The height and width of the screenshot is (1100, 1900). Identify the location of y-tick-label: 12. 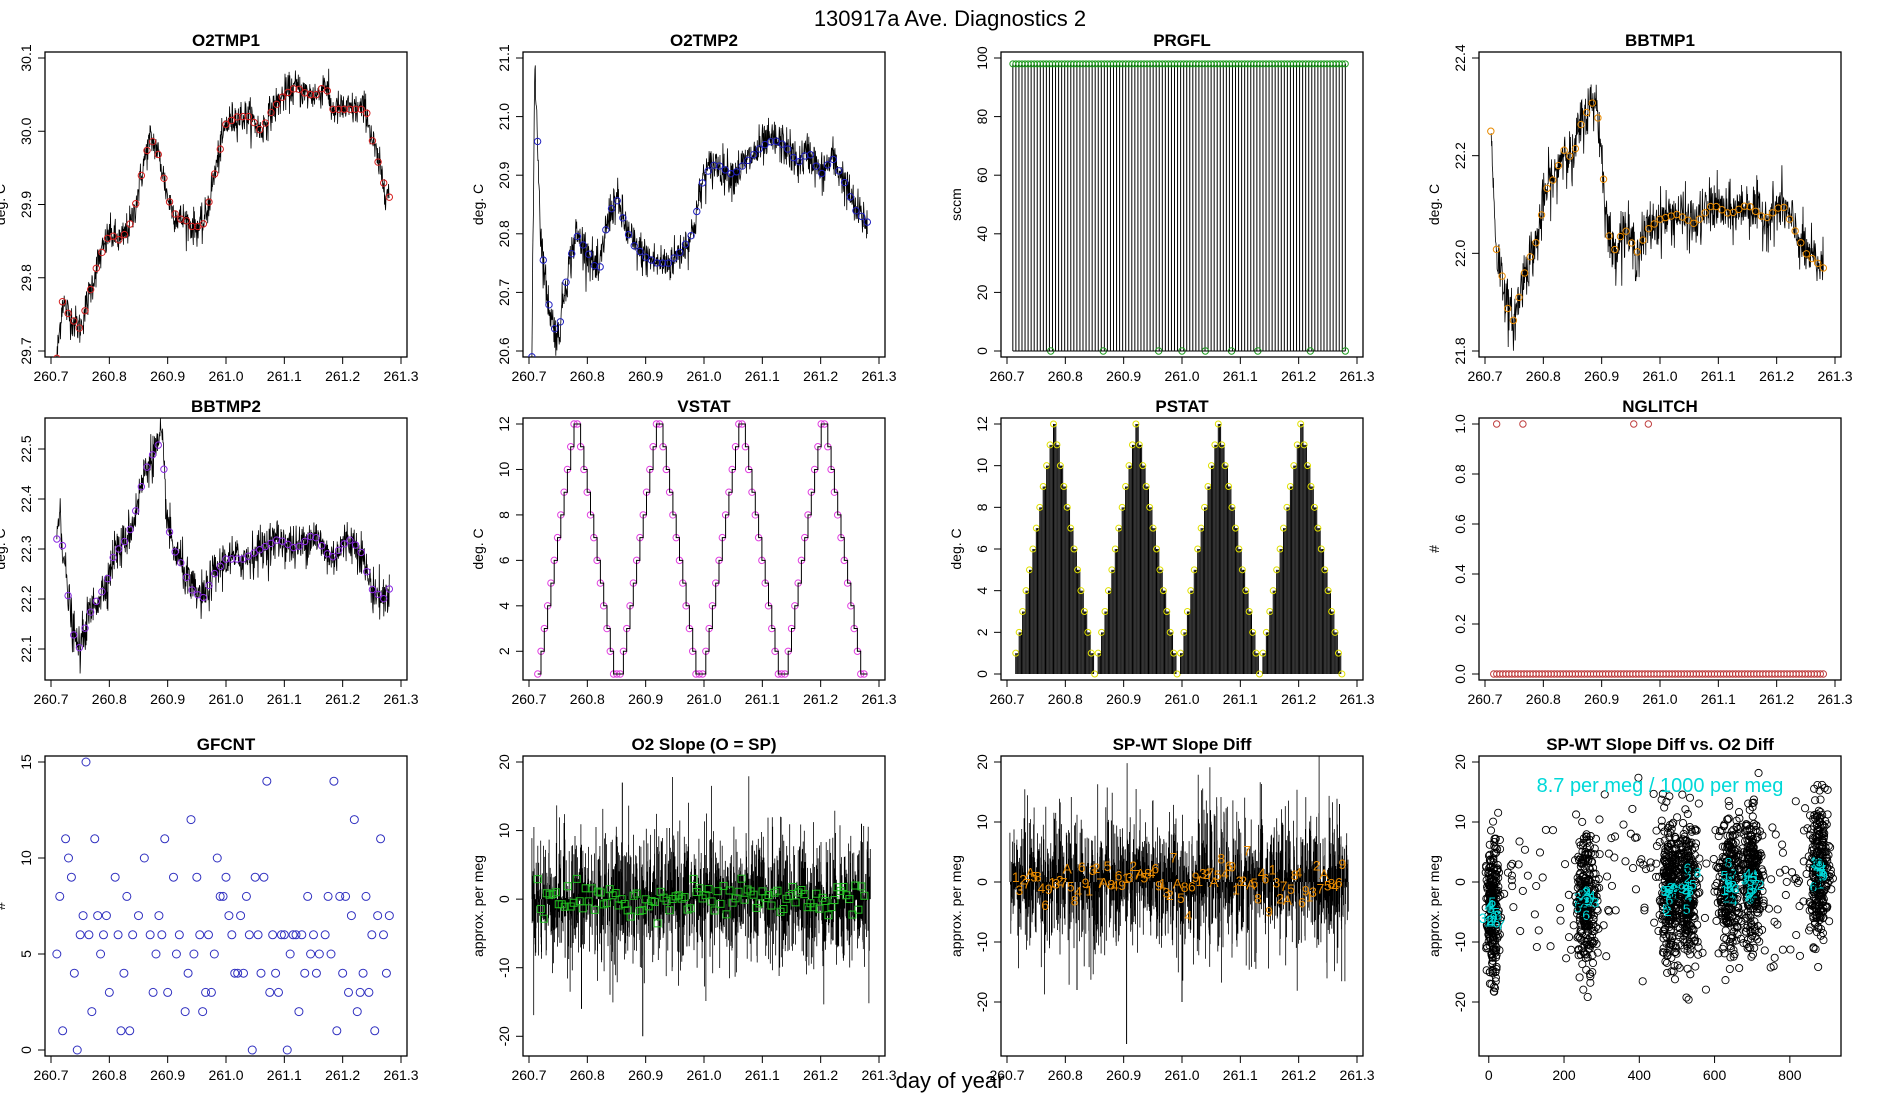
(504, 424).